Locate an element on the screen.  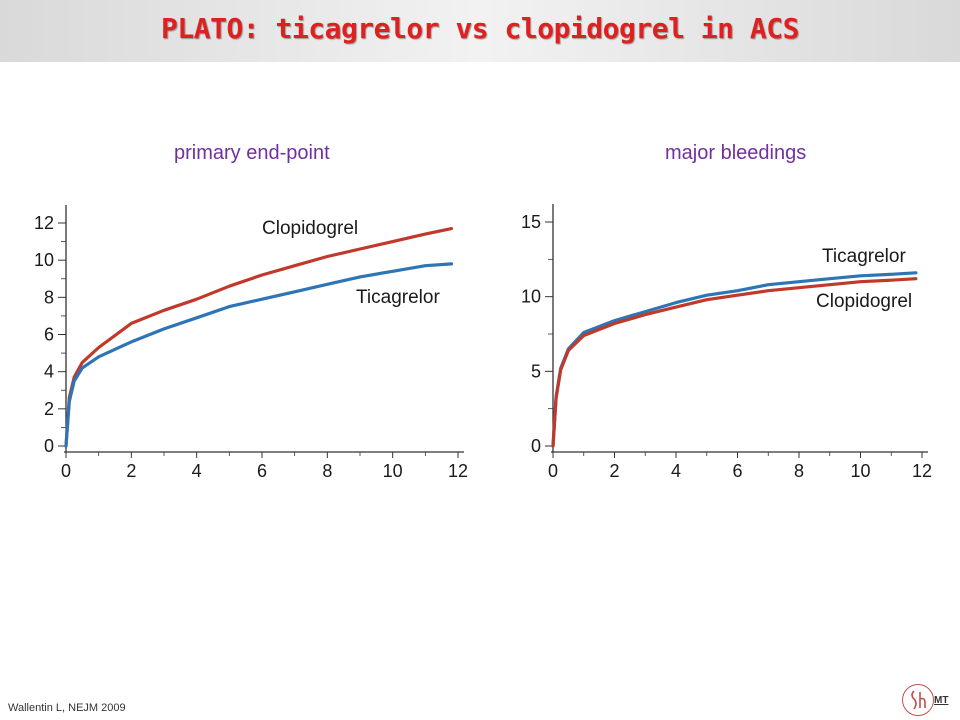
right-y-tick-label: 0 is located at coordinates (536, 446).